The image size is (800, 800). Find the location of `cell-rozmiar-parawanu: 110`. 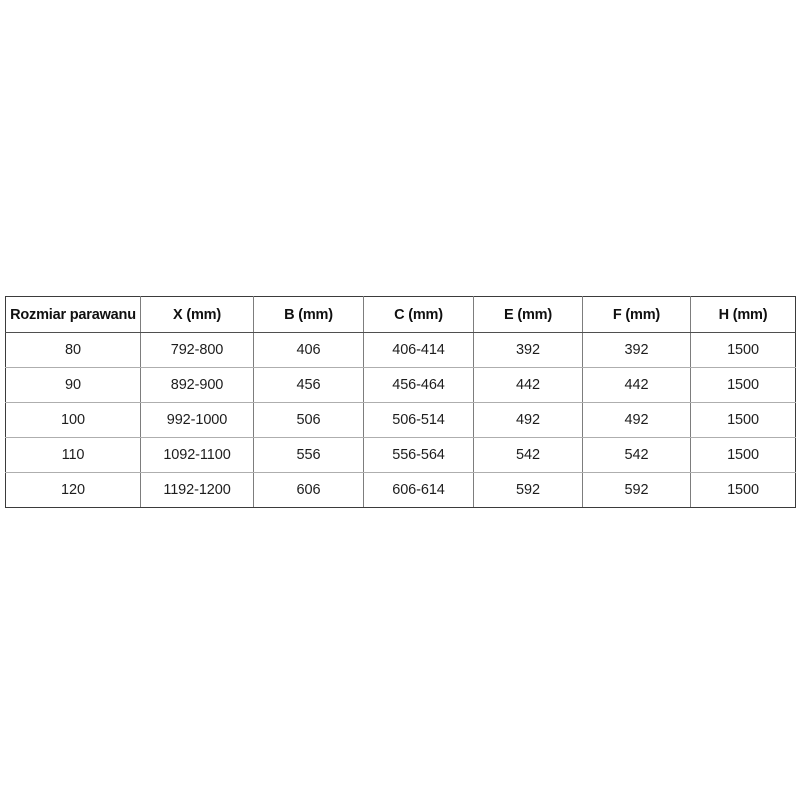

cell-rozmiar-parawanu: 110 is located at coordinates (73, 455).